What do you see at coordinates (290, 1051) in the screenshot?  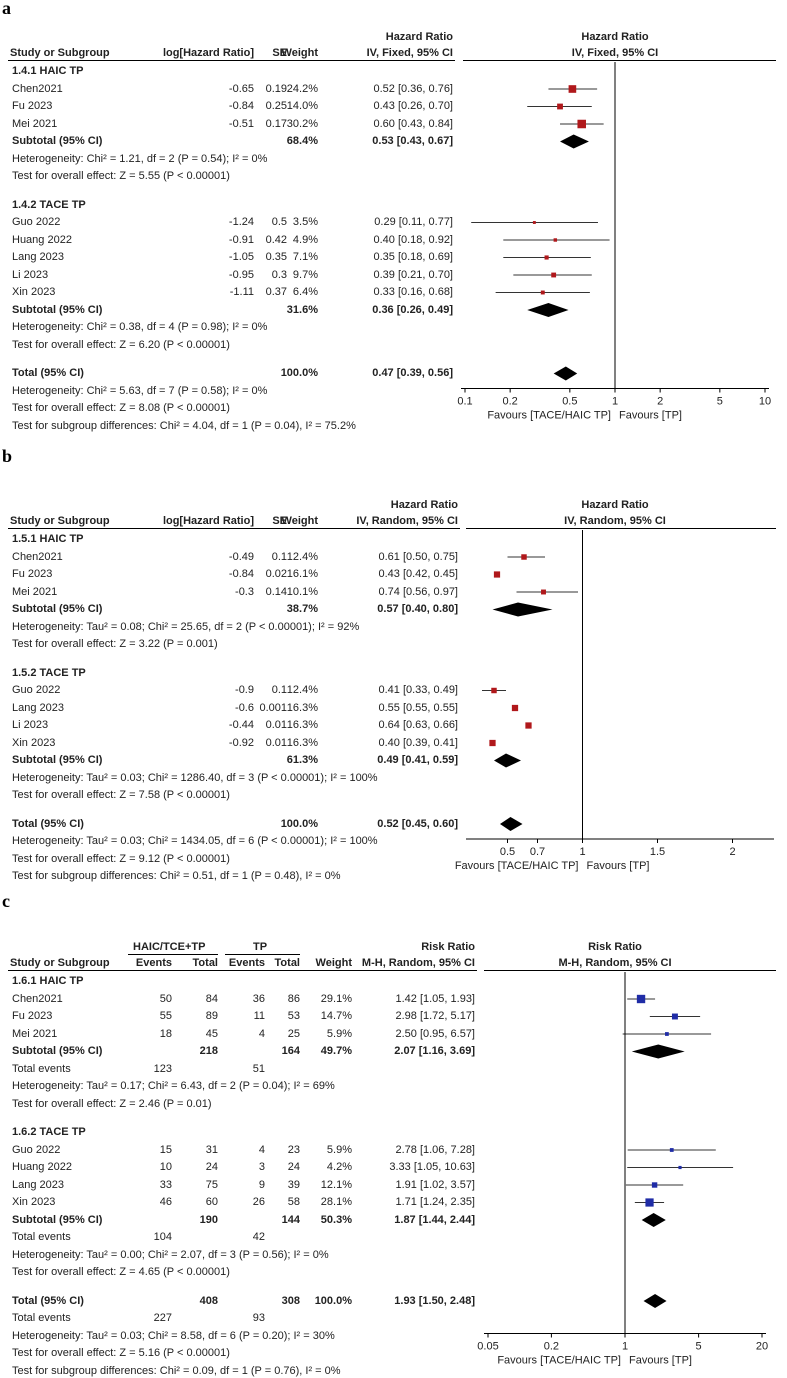 I see `subtotal-total-ctl: 164` at bounding box center [290, 1051].